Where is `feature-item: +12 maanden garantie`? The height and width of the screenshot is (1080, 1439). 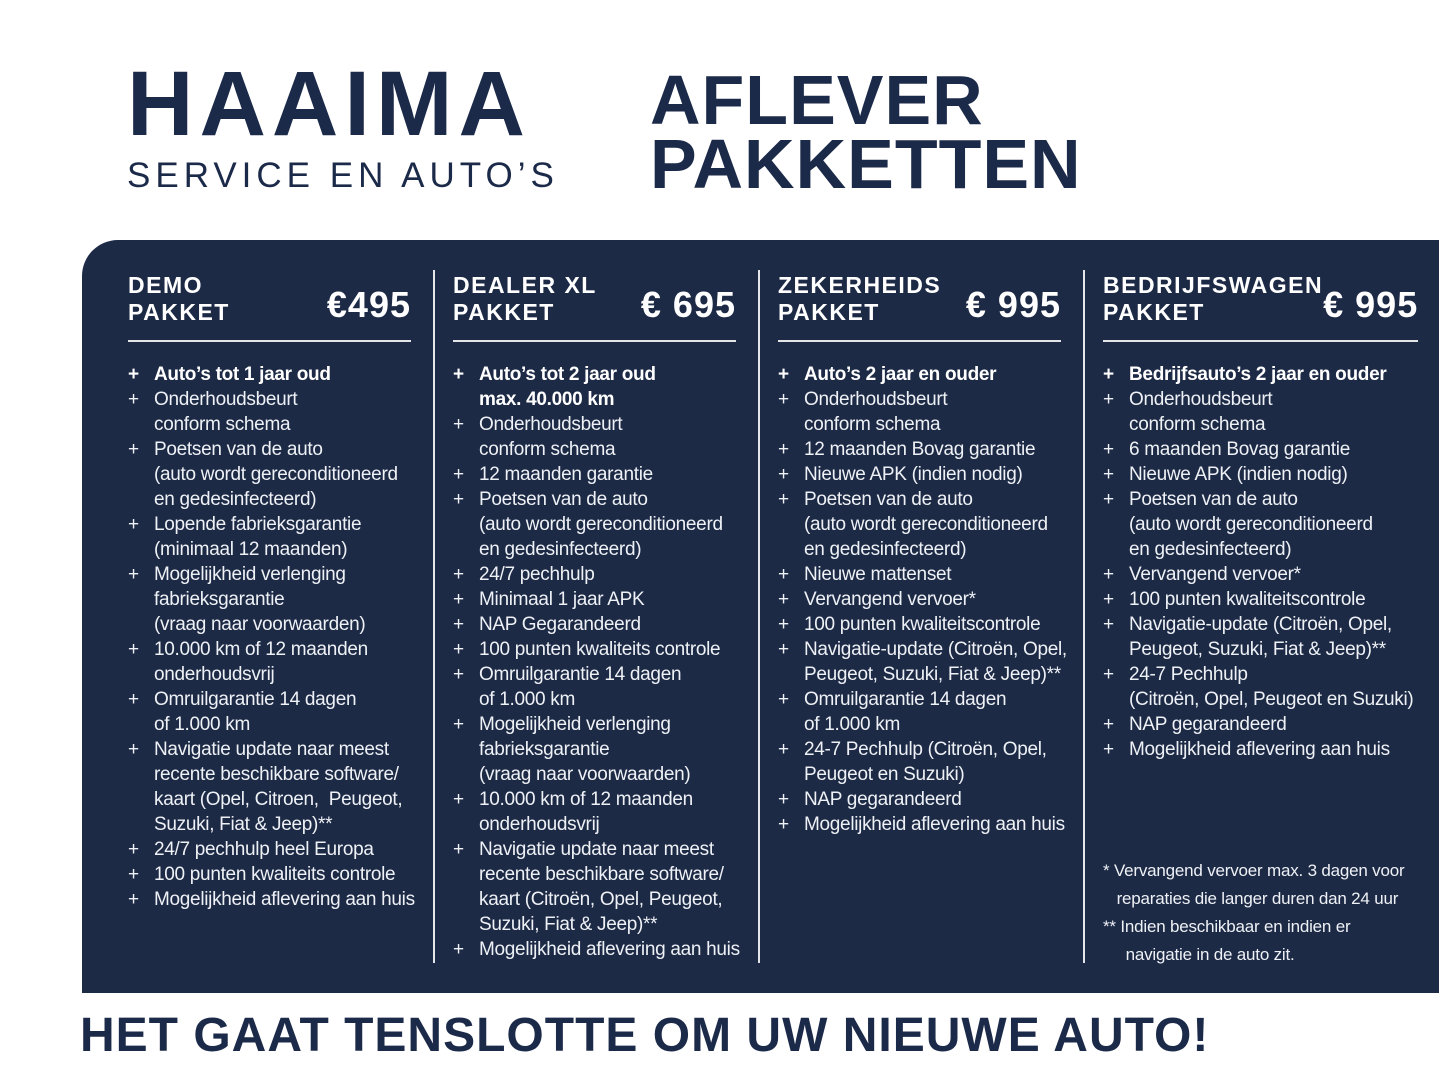
feature-item: +12 maanden garantie is located at coordinates (606, 474).